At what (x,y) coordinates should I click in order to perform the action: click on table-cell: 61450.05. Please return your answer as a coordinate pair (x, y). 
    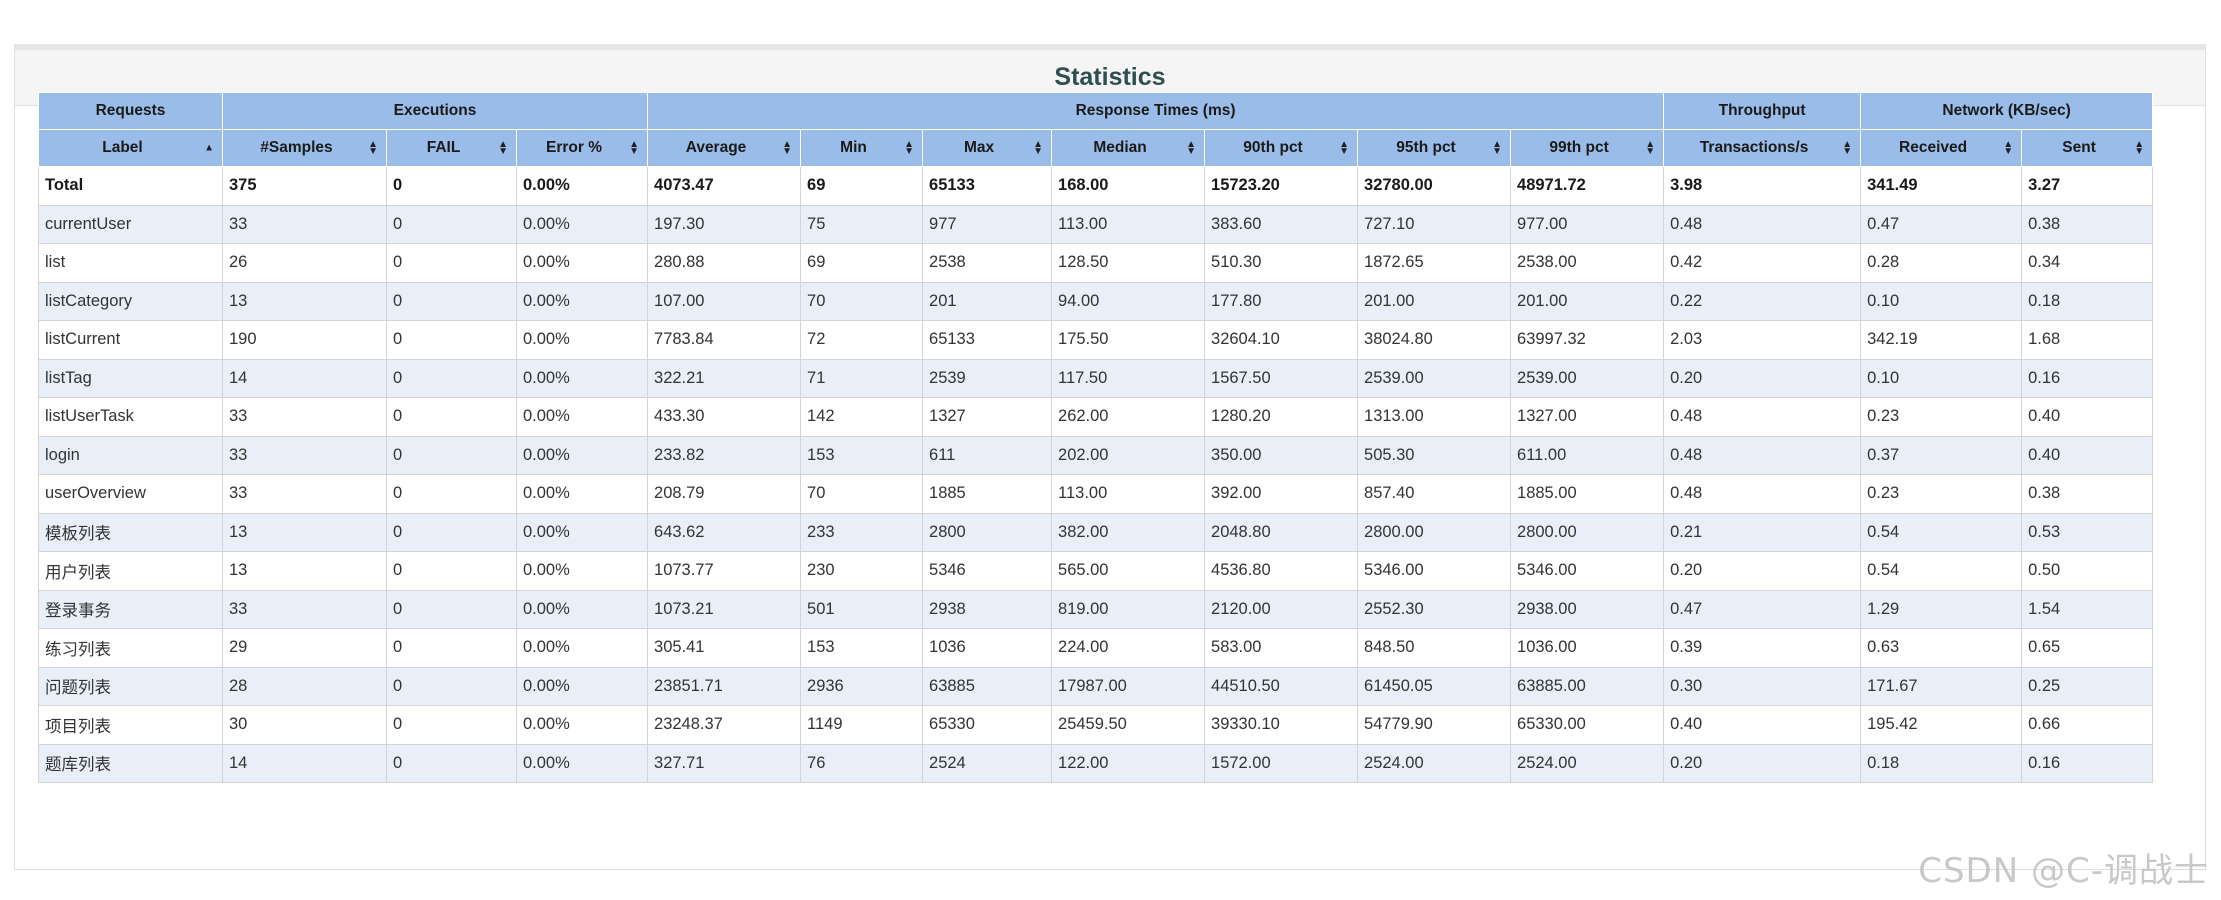
    Looking at the image, I should click on (1434, 686).